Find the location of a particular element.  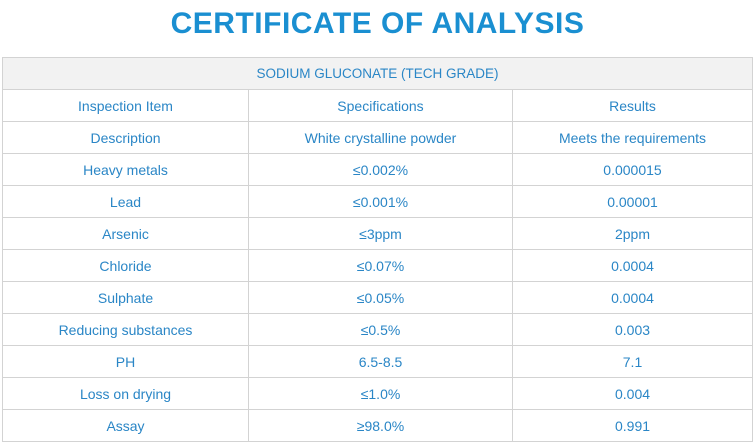

document-title: CERTIFICATE OF ANALYSIS is located at coordinates (377, 23).